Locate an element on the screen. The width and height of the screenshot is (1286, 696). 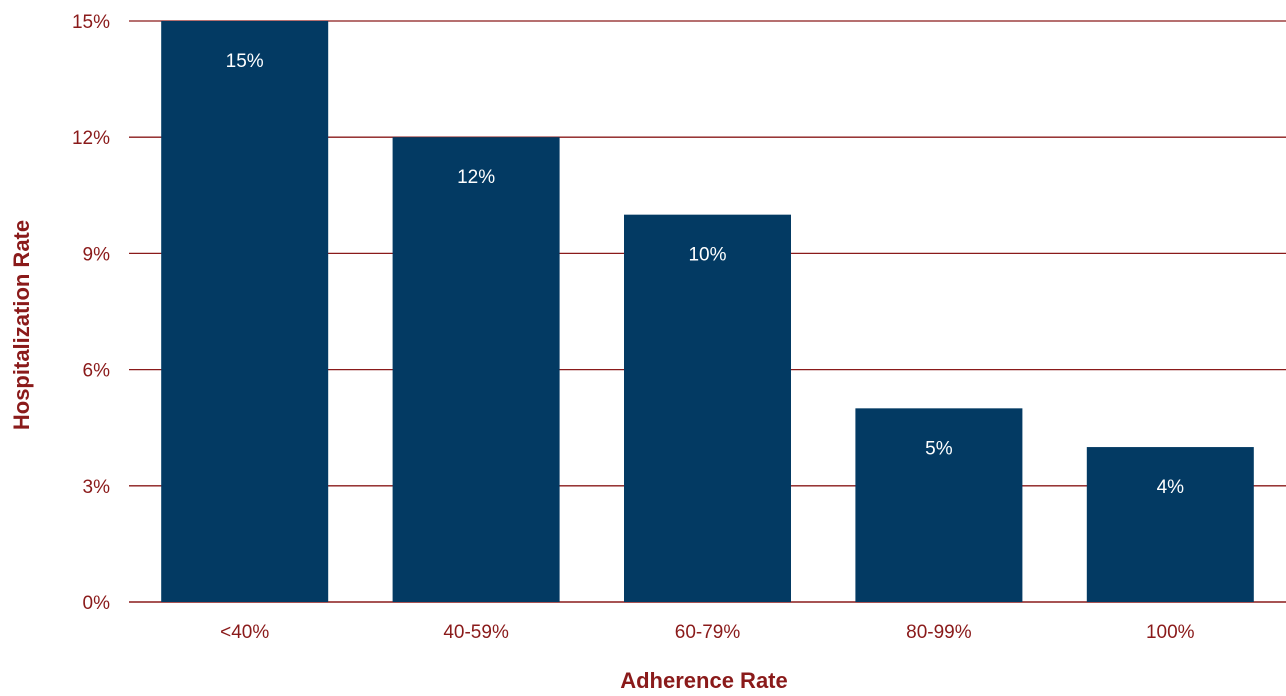
x-tick-label: 100% is located at coordinates (1170, 632).